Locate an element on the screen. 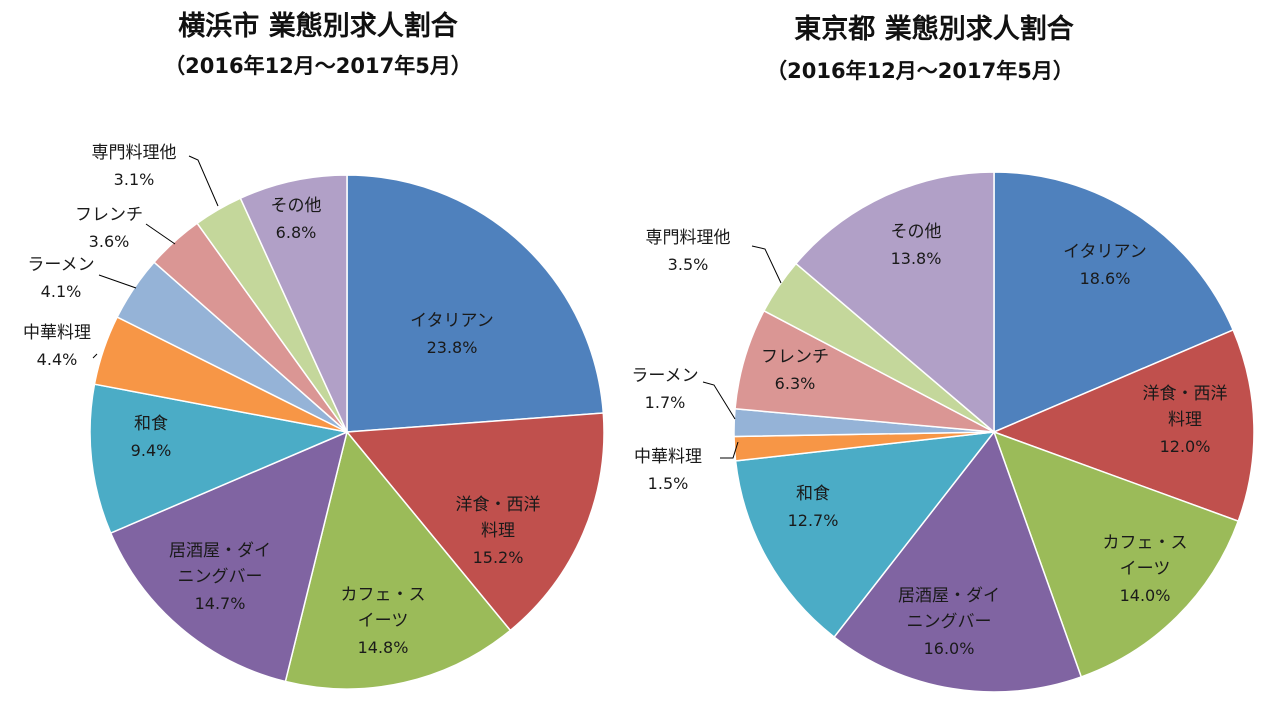 The image size is (1271, 709). chart-2-slice-label-1: 洋食・西洋 is located at coordinates (1185, 394).